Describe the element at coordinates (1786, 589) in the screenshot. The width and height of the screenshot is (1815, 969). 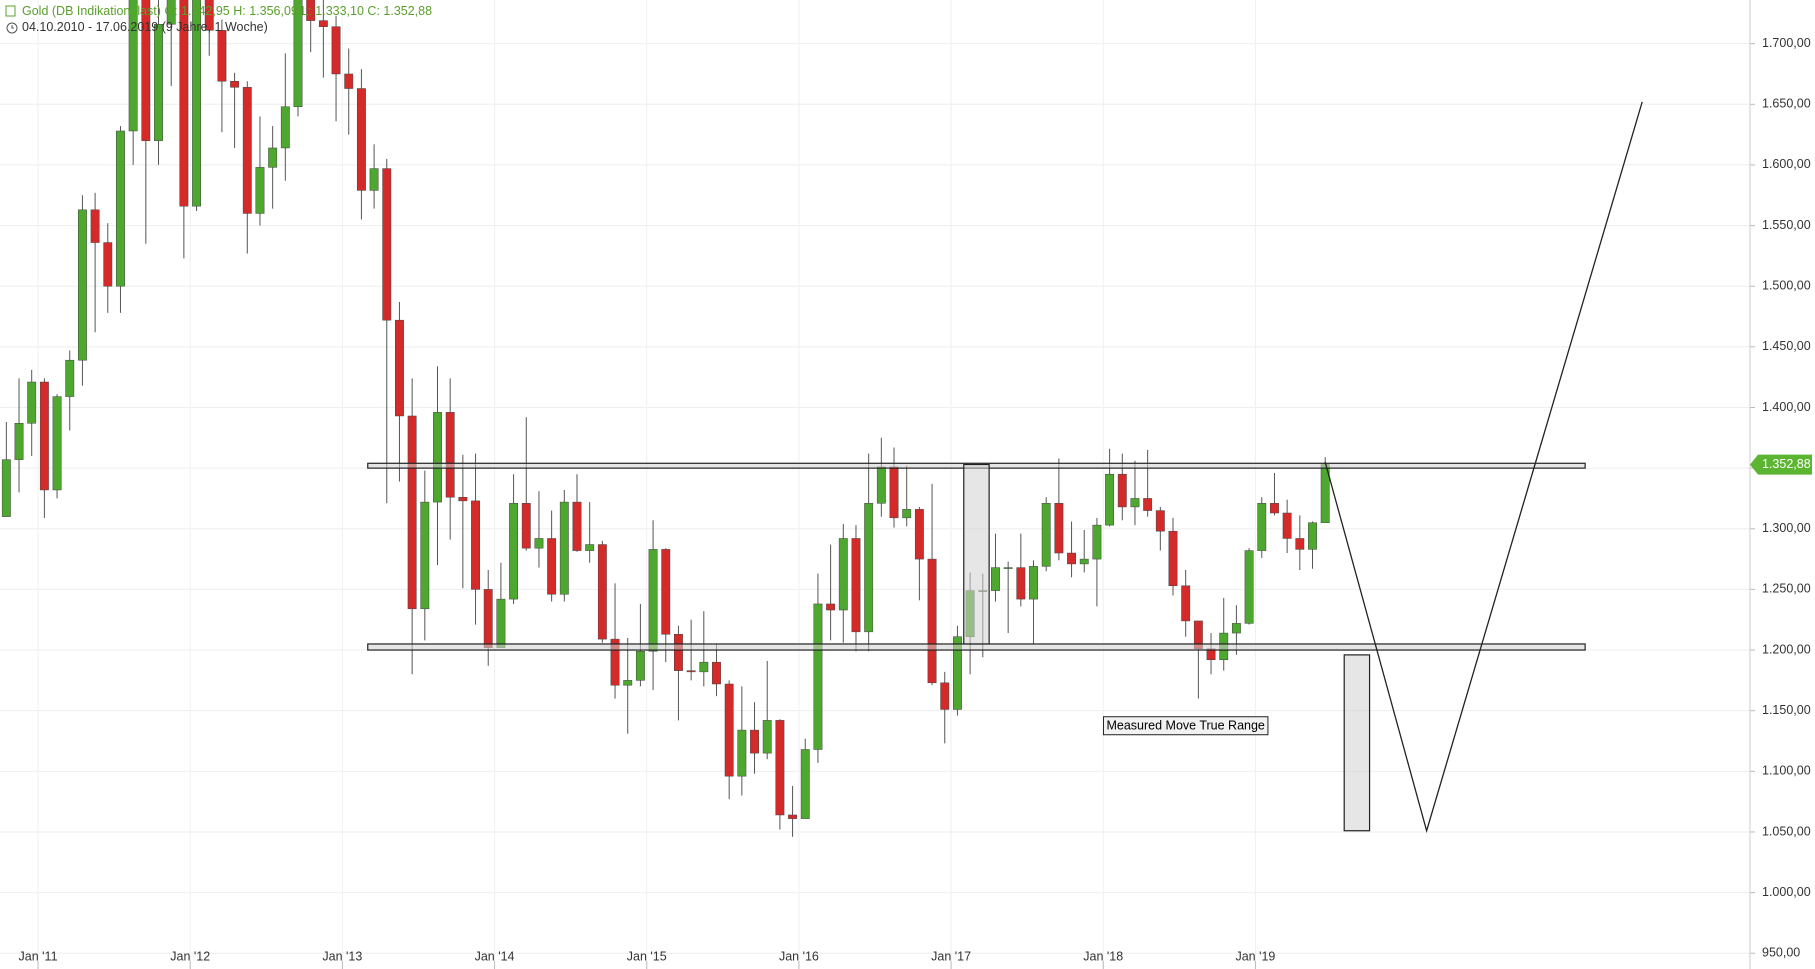
I see `y-tick-label: 1.250,00` at that location.